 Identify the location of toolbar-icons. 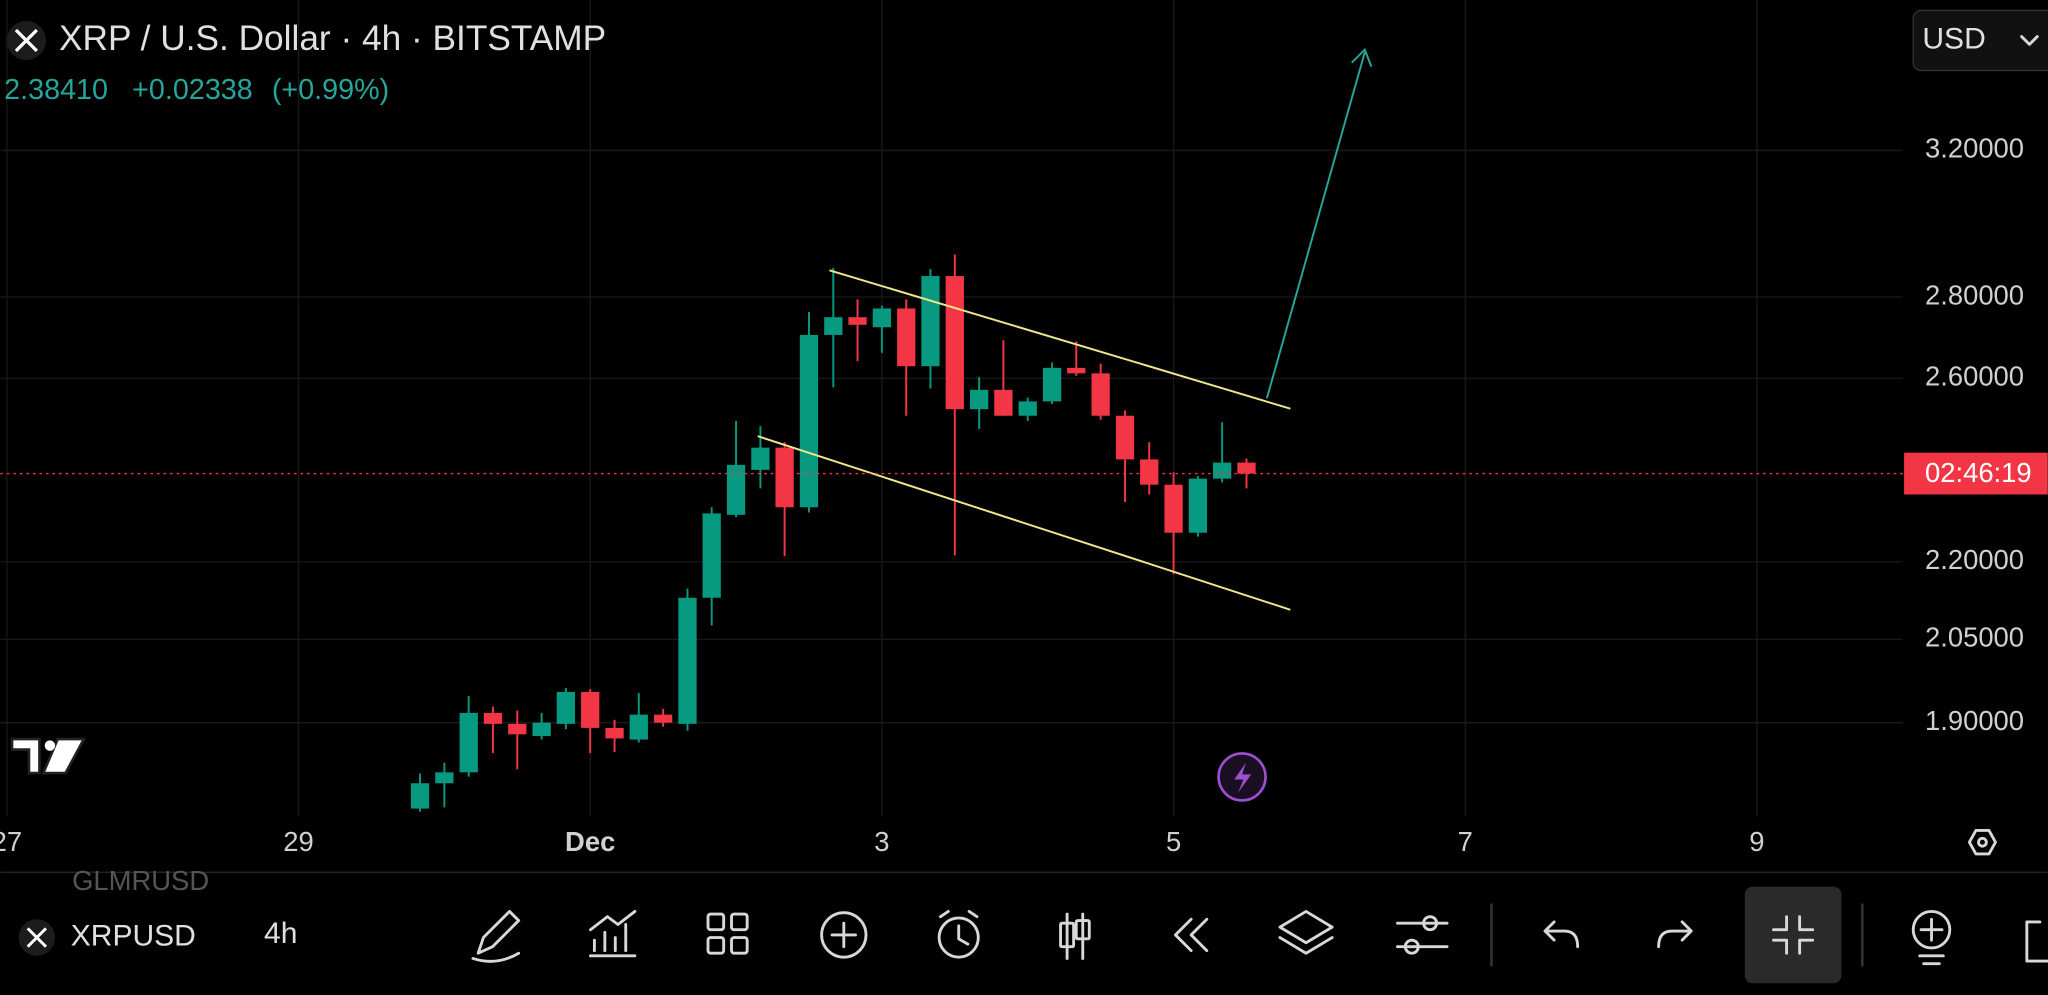
(1259, 935).